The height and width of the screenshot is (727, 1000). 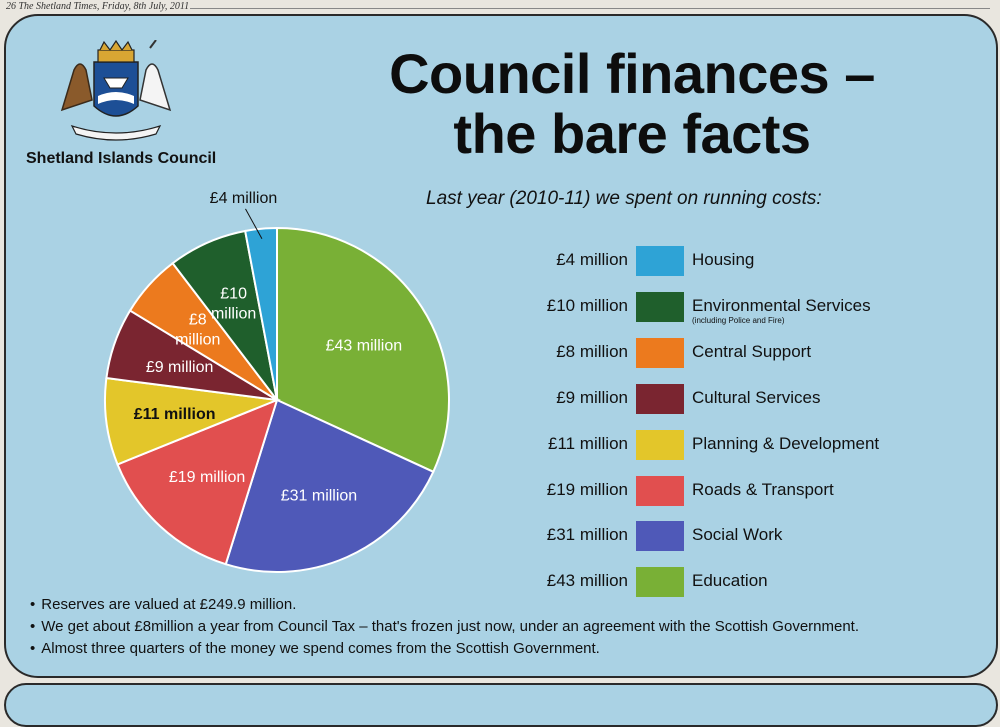 I want to click on legend-row: £4 million Housing, so click(x=500, y=261).